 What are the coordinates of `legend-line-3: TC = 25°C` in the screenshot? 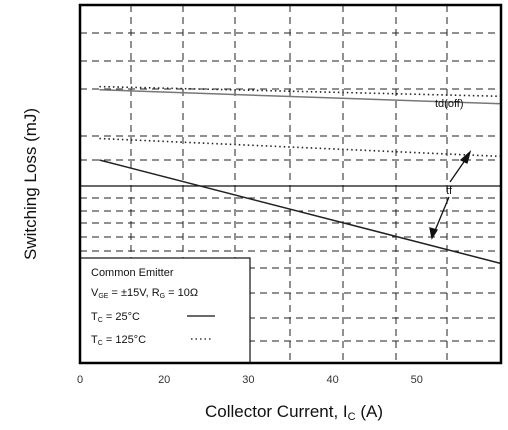 It's located at (115, 317).